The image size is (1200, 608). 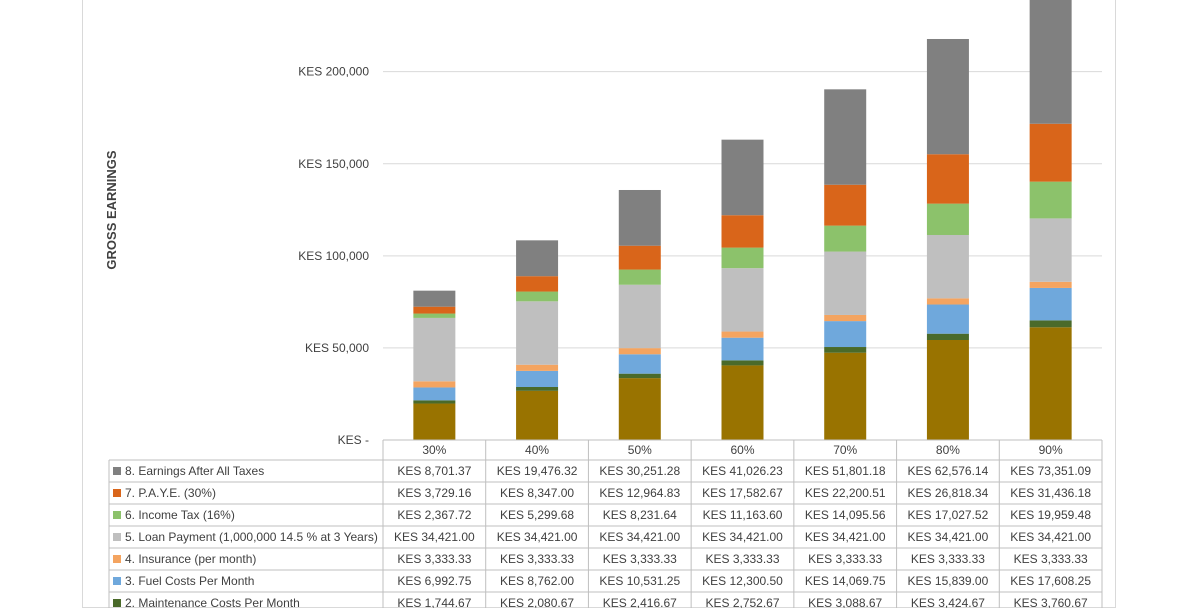 What do you see at coordinates (639, 471) in the screenshot?
I see `table-cell: KES 30,251.28` at bounding box center [639, 471].